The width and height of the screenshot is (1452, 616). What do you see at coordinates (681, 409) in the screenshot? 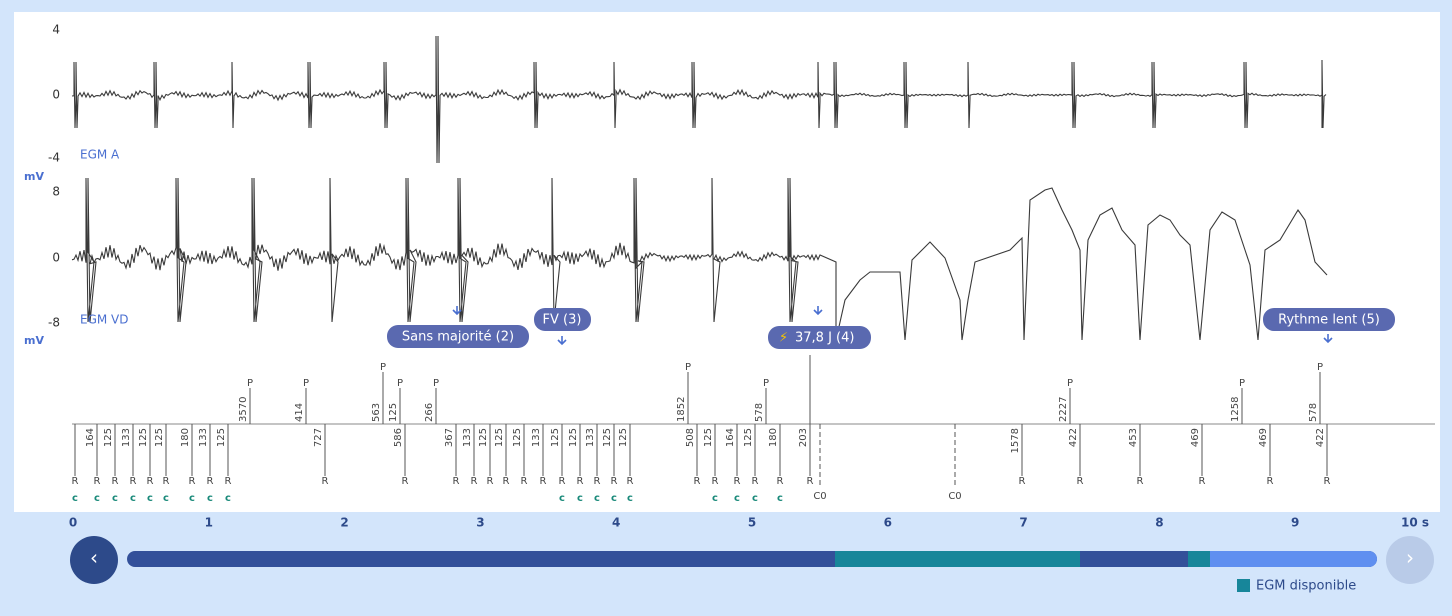
I see `p-interval: 1852` at bounding box center [681, 409].